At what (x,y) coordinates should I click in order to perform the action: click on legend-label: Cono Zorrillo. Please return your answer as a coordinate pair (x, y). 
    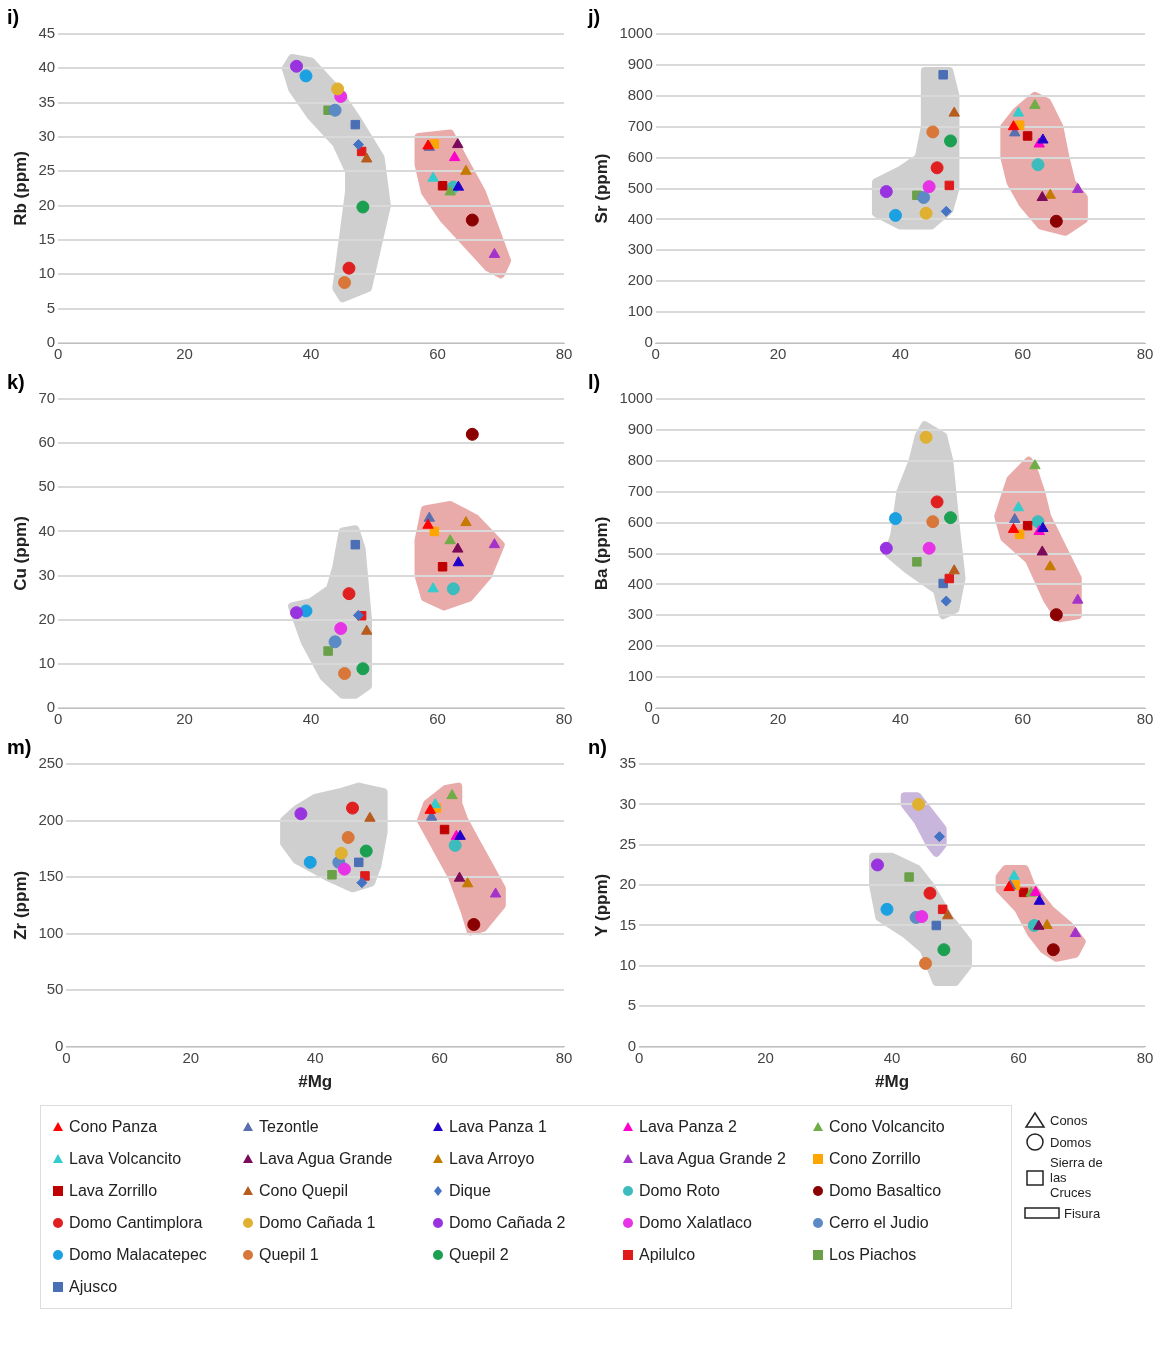
    Looking at the image, I should click on (875, 1159).